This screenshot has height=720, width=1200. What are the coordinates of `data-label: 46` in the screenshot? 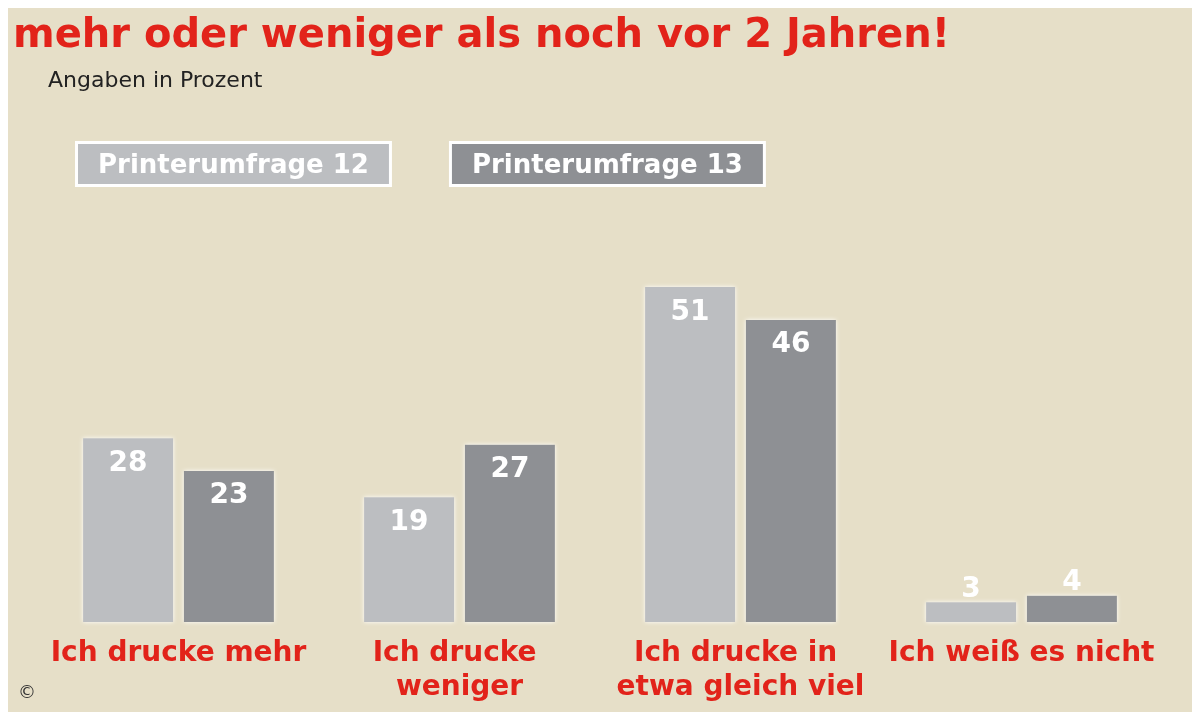 It's located at (791, 343).